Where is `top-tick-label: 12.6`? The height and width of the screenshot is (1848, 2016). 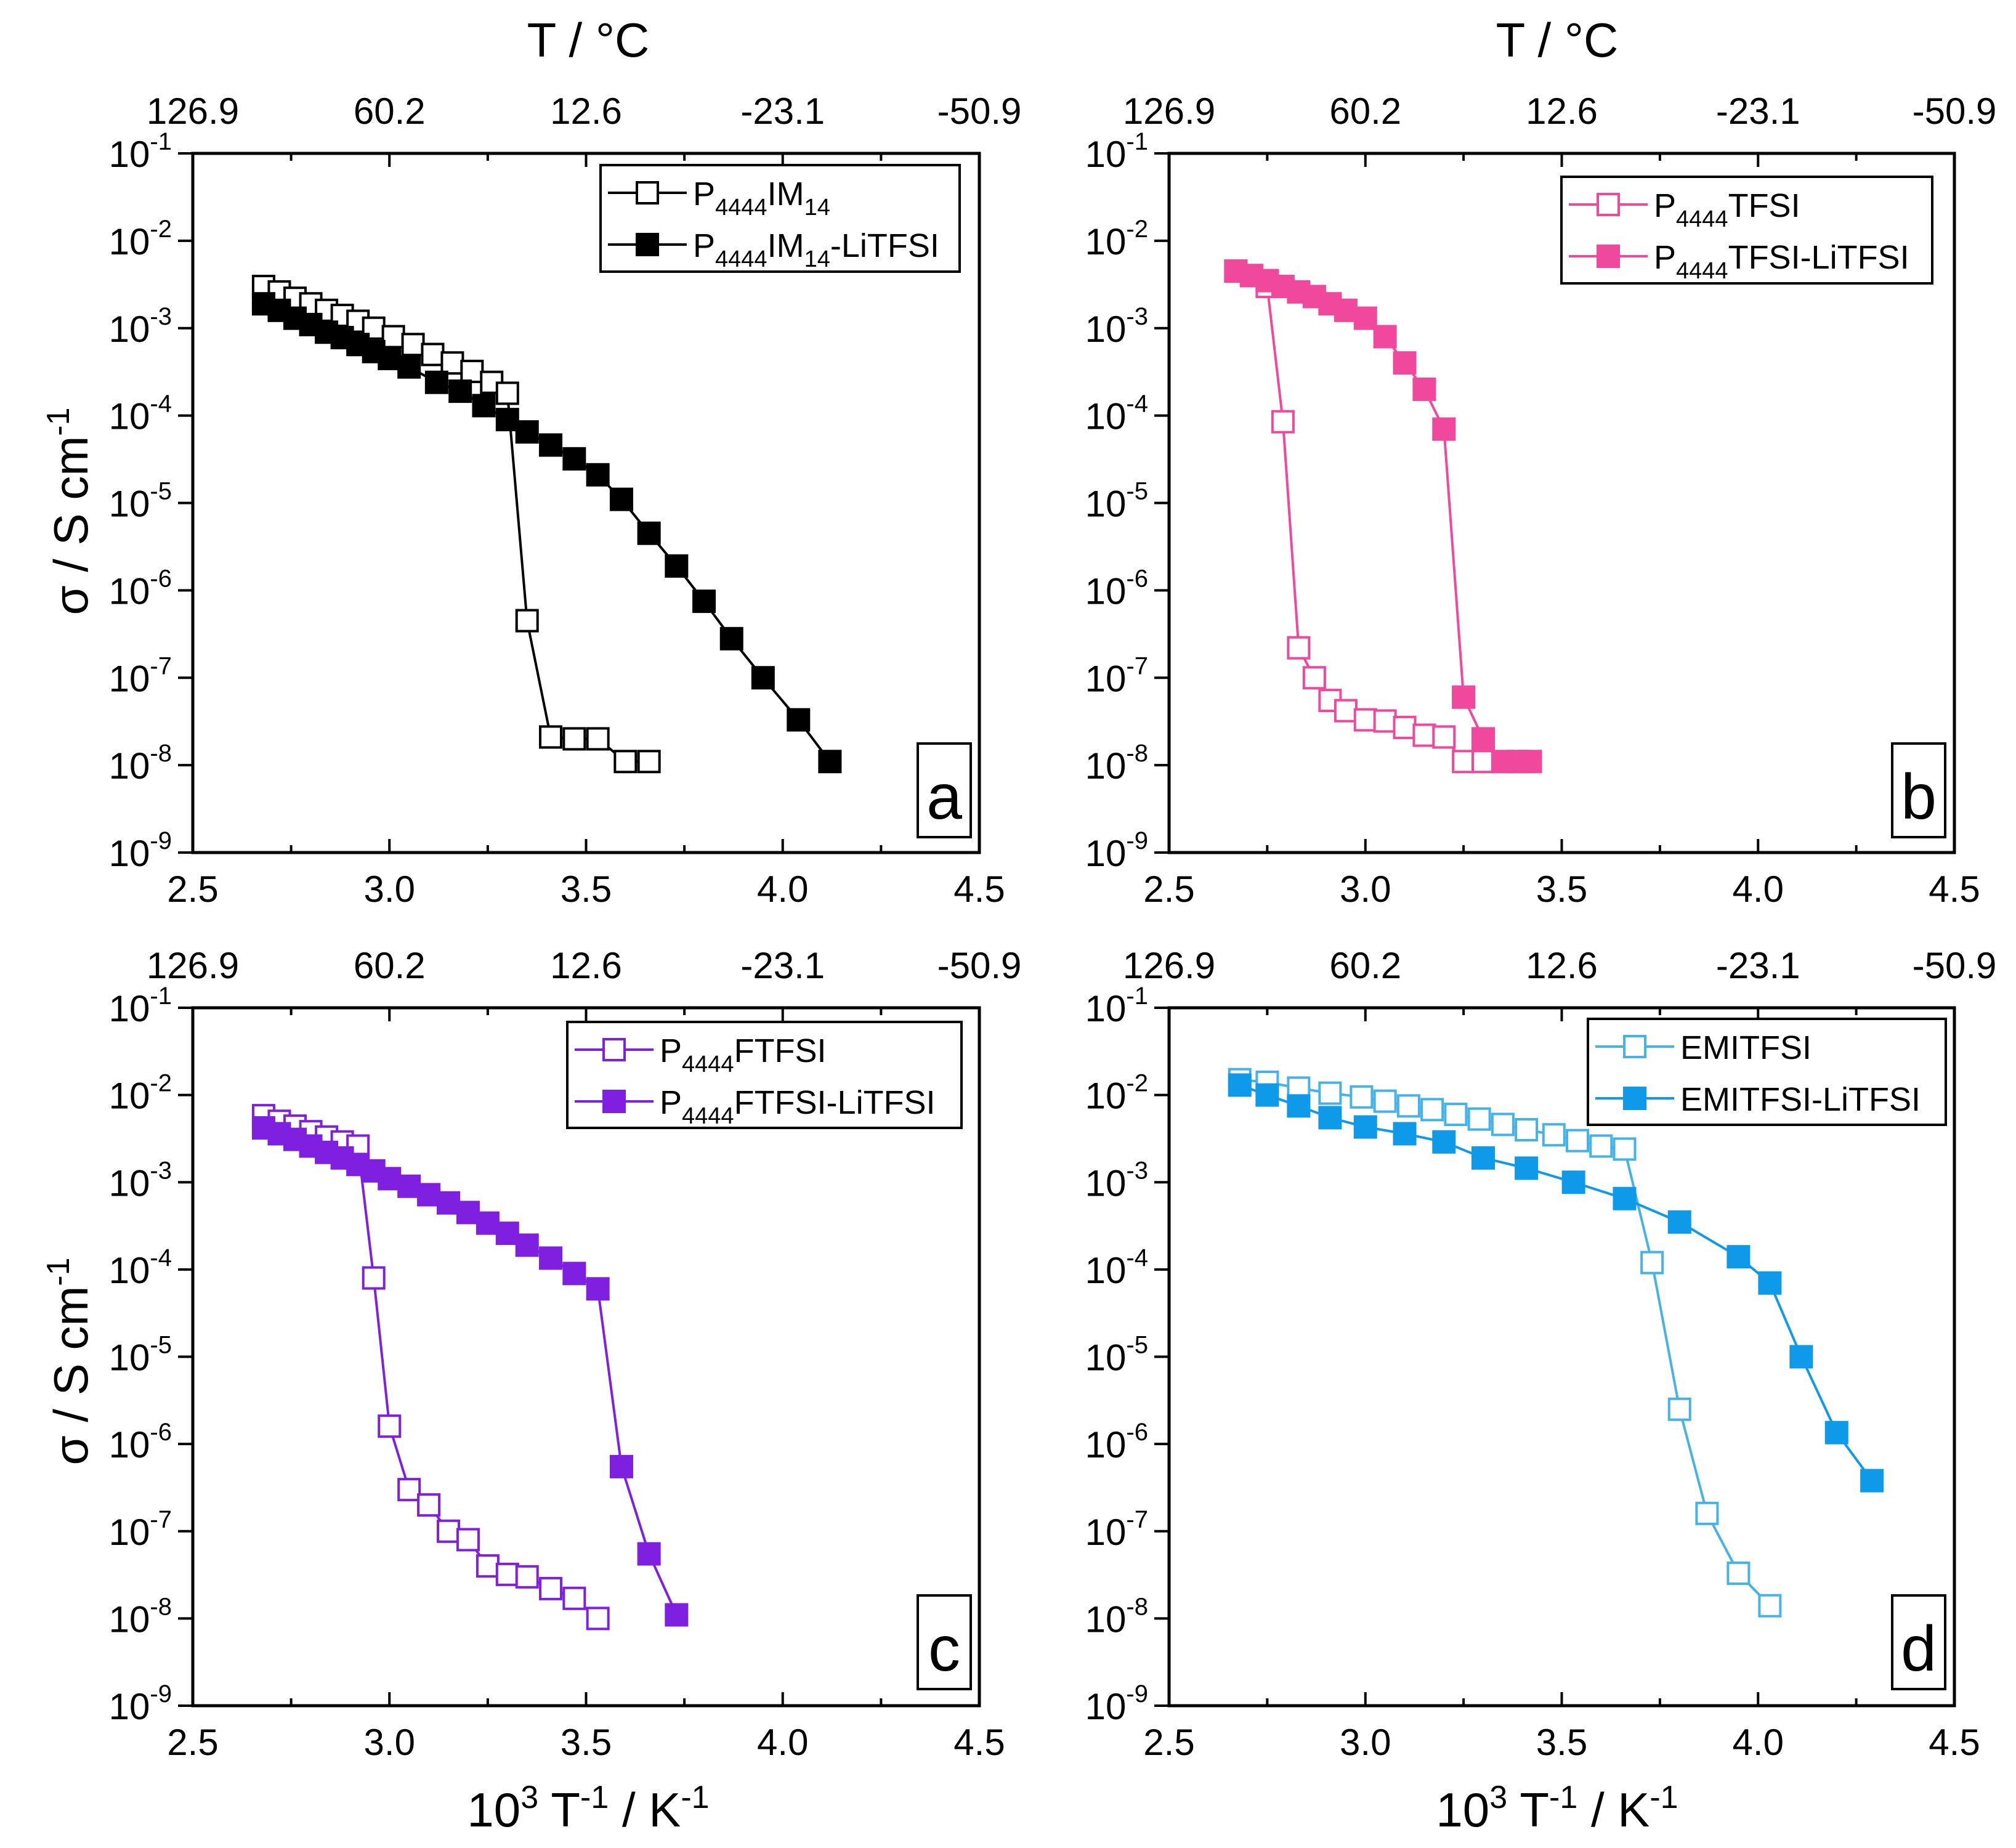 top-tick-label: 12.6 is located at coordinates (586, 111).